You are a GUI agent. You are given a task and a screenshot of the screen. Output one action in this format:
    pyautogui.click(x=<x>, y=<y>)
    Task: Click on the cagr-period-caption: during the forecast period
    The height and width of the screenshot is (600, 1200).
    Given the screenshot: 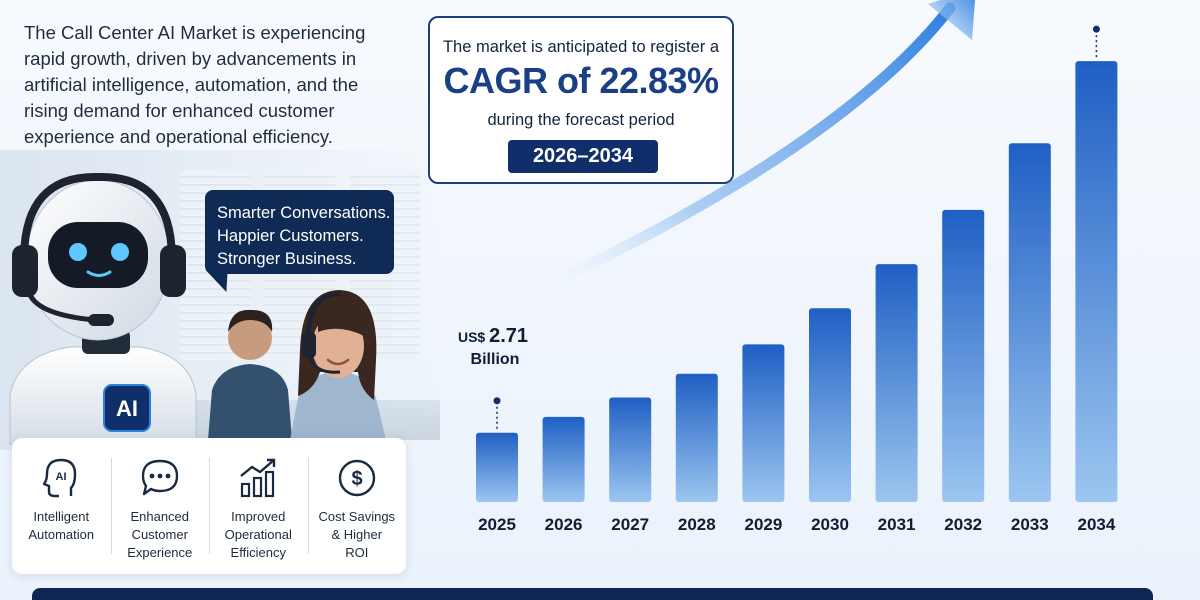 What is the action you would take?
    pyautogui.click(x=581, y=120)
    